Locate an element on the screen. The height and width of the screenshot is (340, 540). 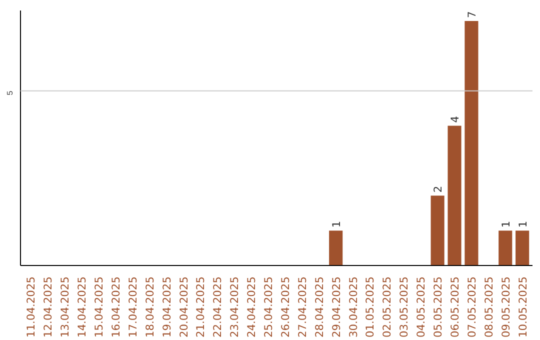
data-label: 2 is located at coordinates (438, 189).